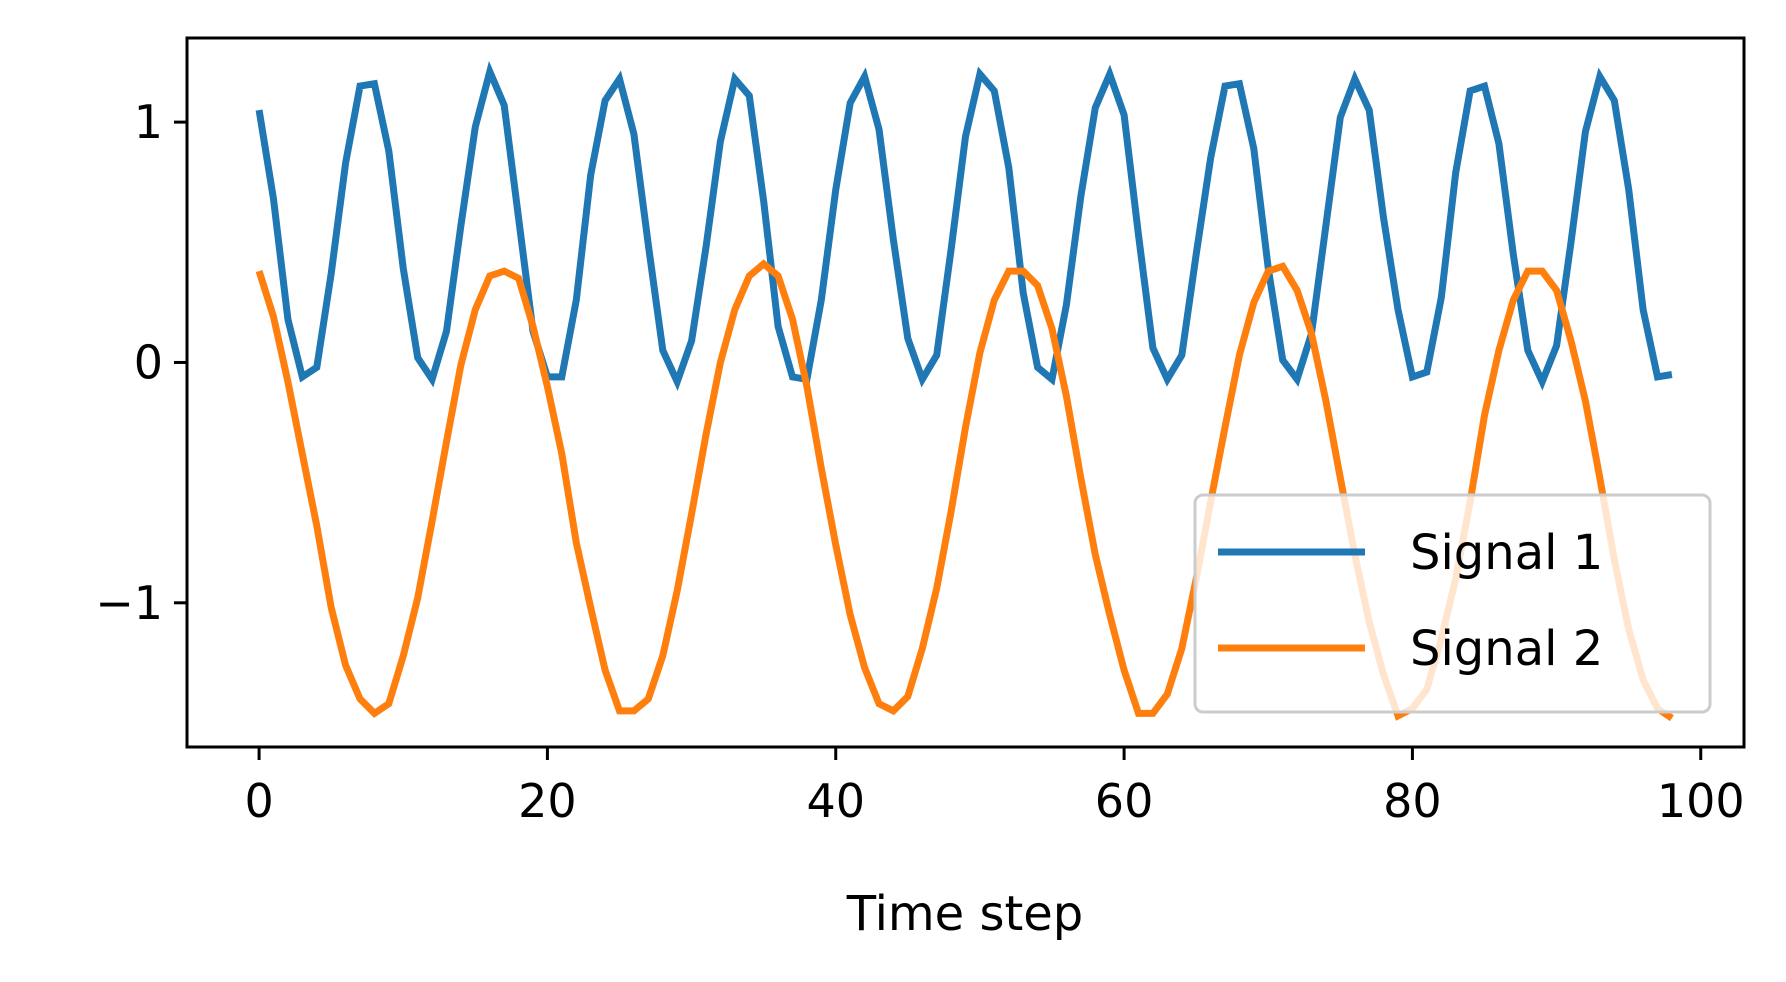 This screenshot has height=982, width=1786. I want to click on legend-label-signal-1: Signal 1, so click(1506, 553).